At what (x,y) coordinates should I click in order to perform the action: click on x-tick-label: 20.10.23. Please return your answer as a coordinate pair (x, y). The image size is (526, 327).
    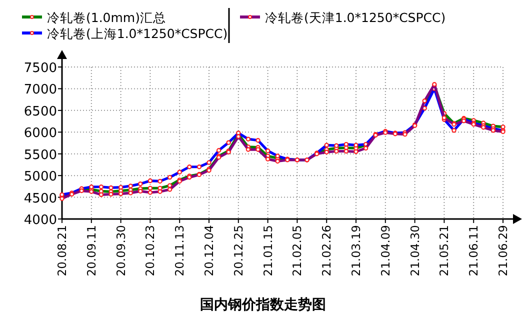
    Looking at the image, I should click on (150, 250).